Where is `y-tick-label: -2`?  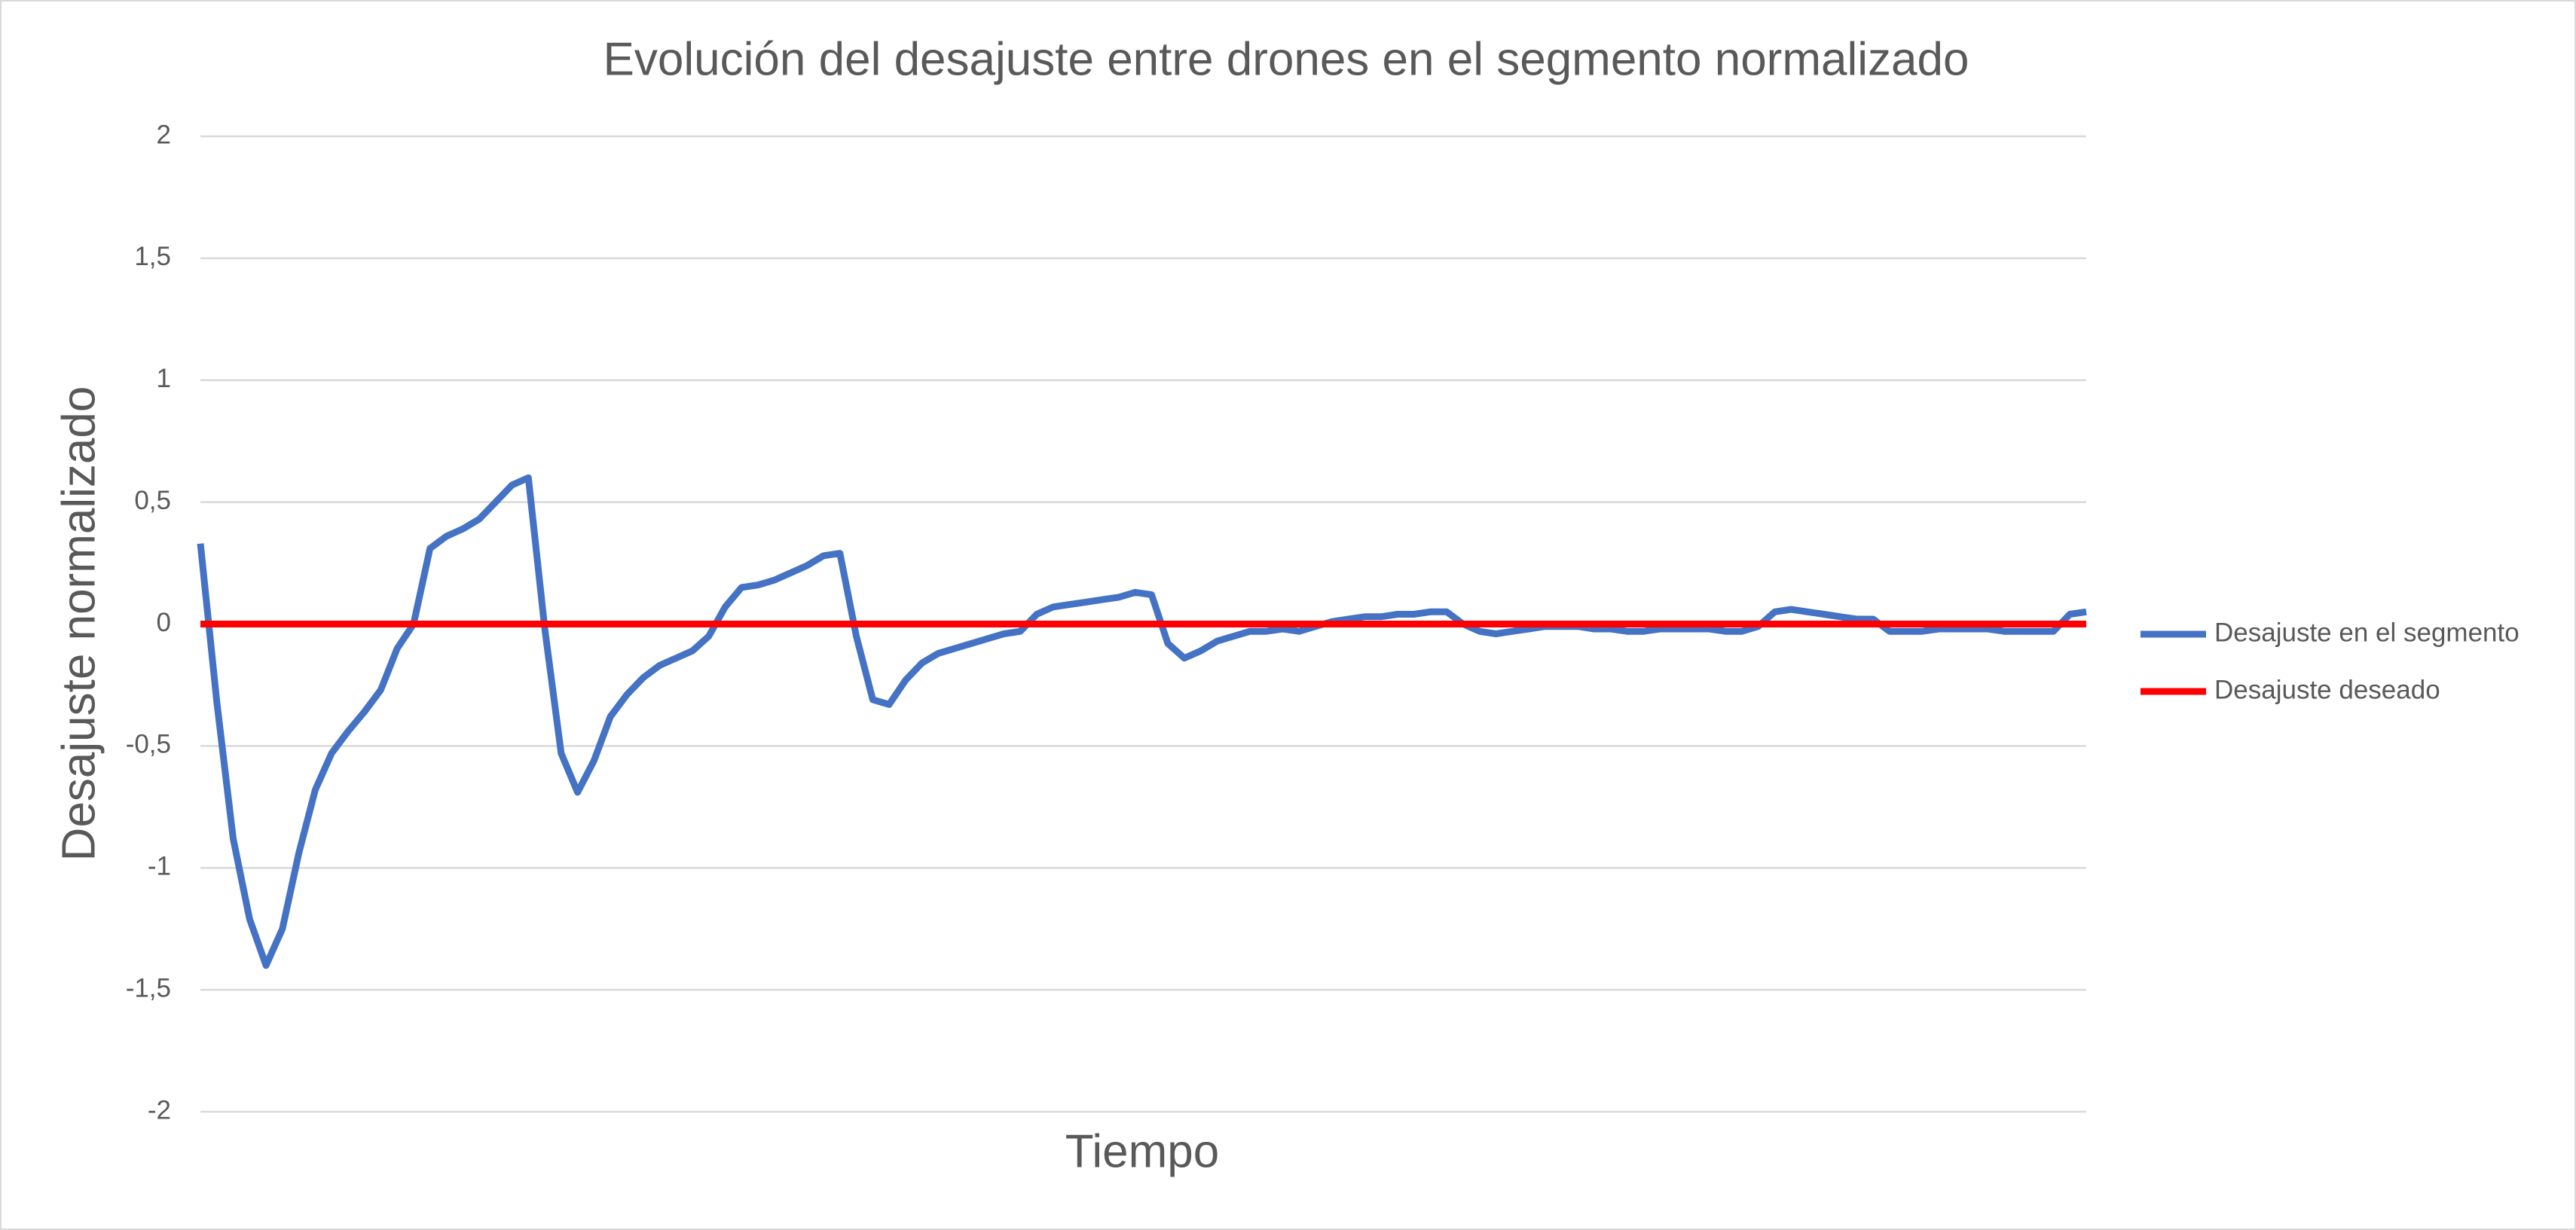 y-tick-label: -2 is located at coordinates (159, 1110).